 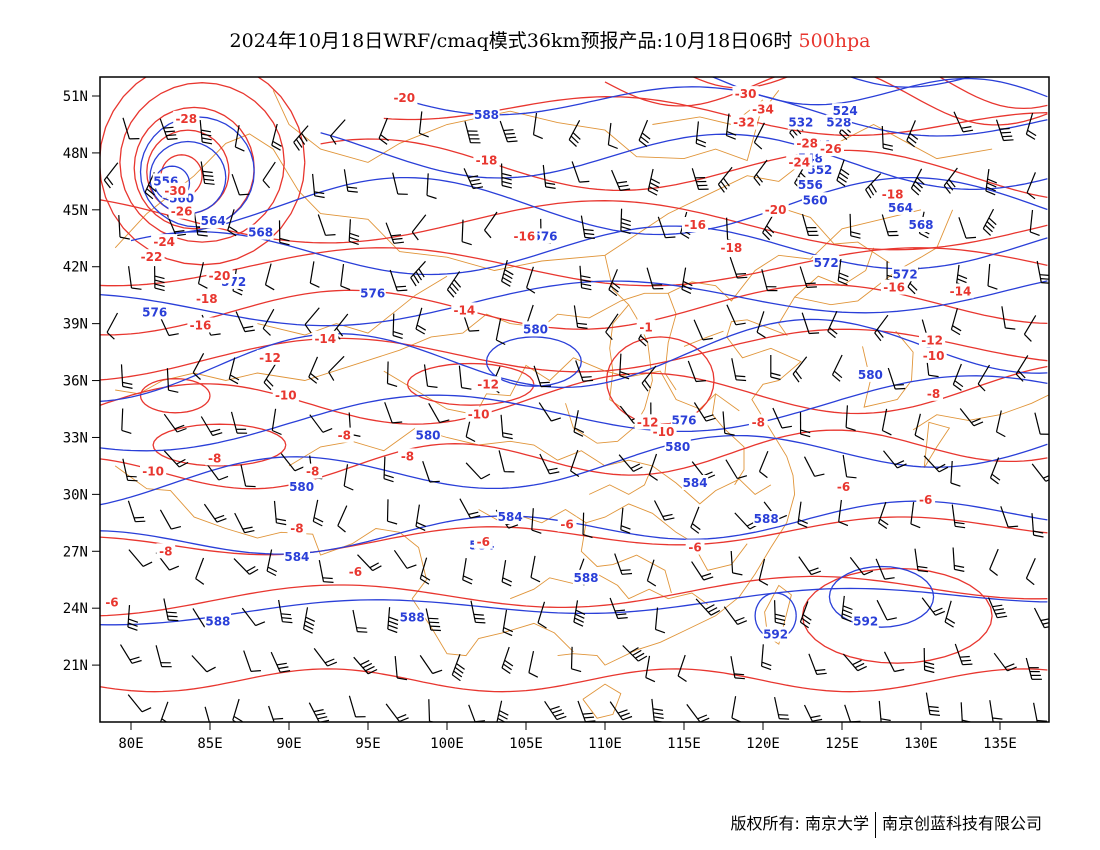 I want to click on svg-text: 572, so click(x=905, y=274).